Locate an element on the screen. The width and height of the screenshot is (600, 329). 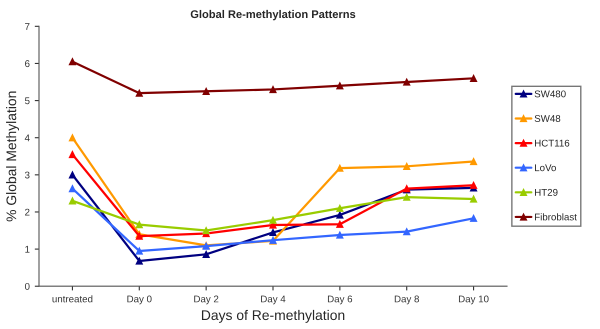
legend-label: LoVo is located at coordinates (545, 168).